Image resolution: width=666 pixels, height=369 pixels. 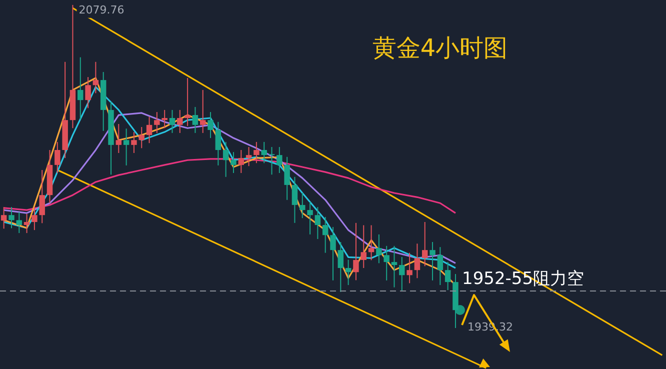 I want to click on ref-line-label: 1952-55阻力空, so click(x=523, y=278).